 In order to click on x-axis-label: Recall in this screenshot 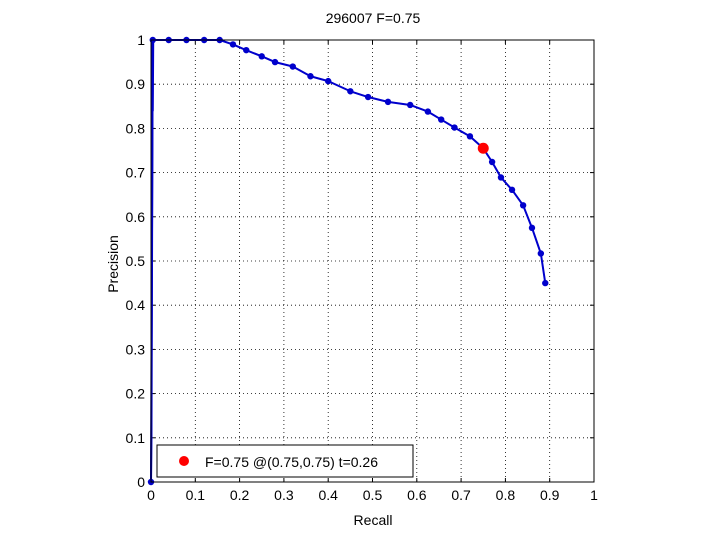, I will do `click(373, 520)`.